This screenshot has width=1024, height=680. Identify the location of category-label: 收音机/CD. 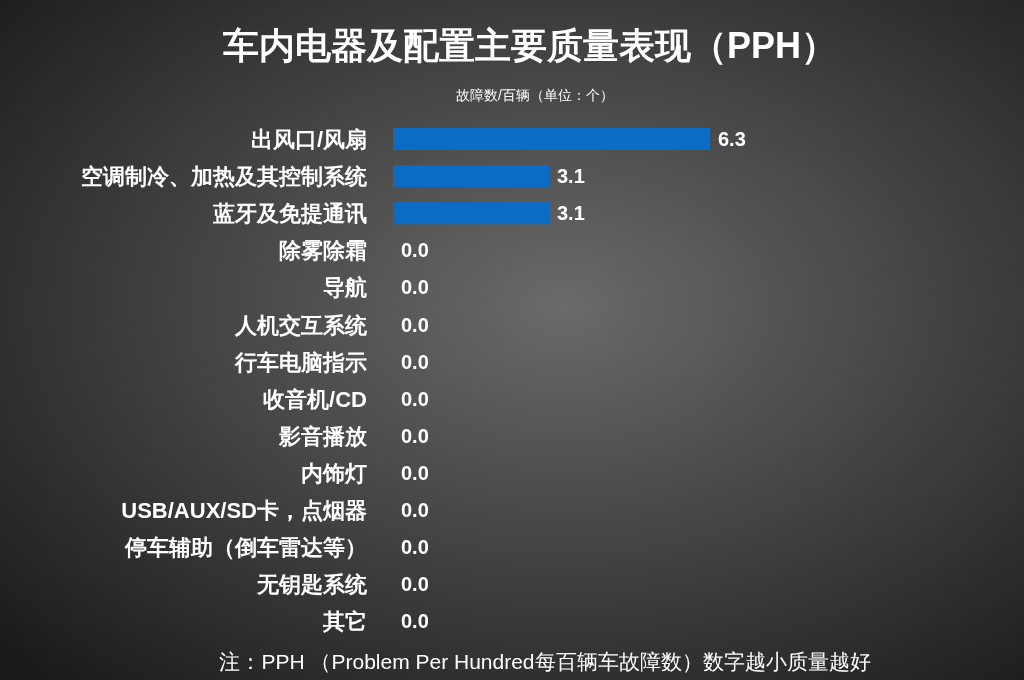
(315, 399).